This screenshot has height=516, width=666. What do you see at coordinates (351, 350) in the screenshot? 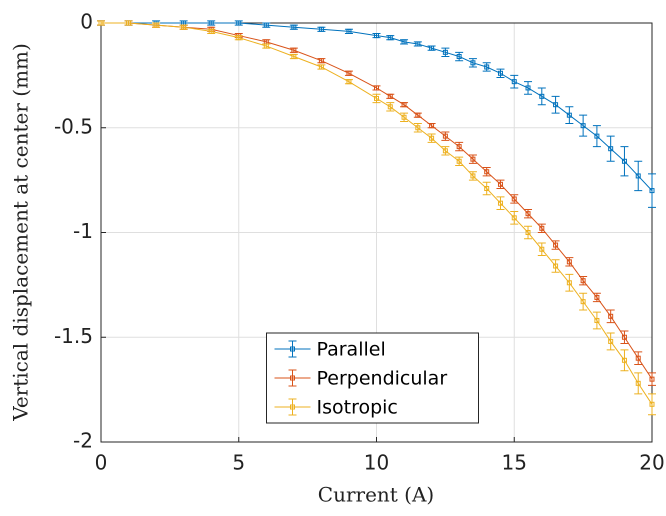
I see `legend-label: Parallel` at bounding box center [351, 350].